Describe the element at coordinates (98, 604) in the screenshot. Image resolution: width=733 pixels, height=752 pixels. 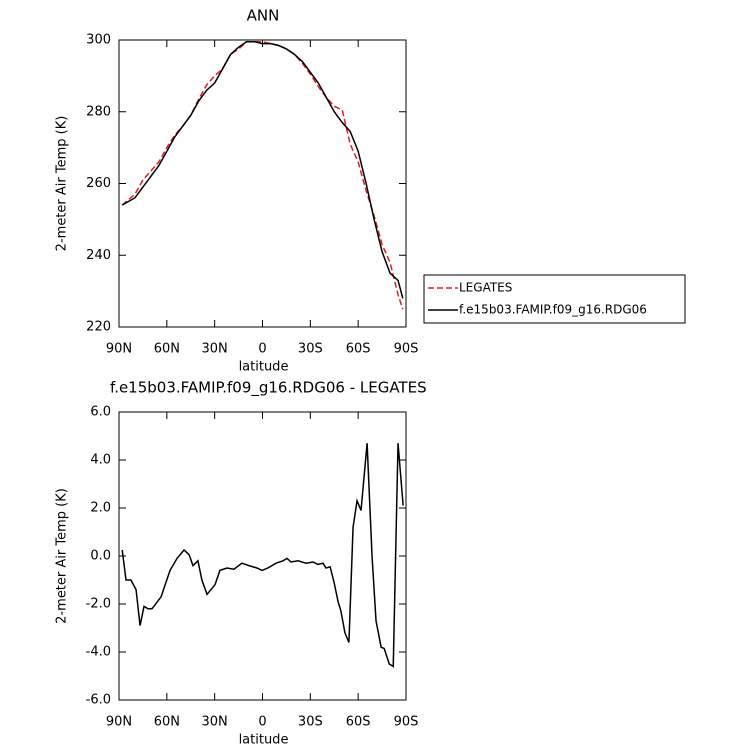
I see `y-tick-label: -2.0` at that location.